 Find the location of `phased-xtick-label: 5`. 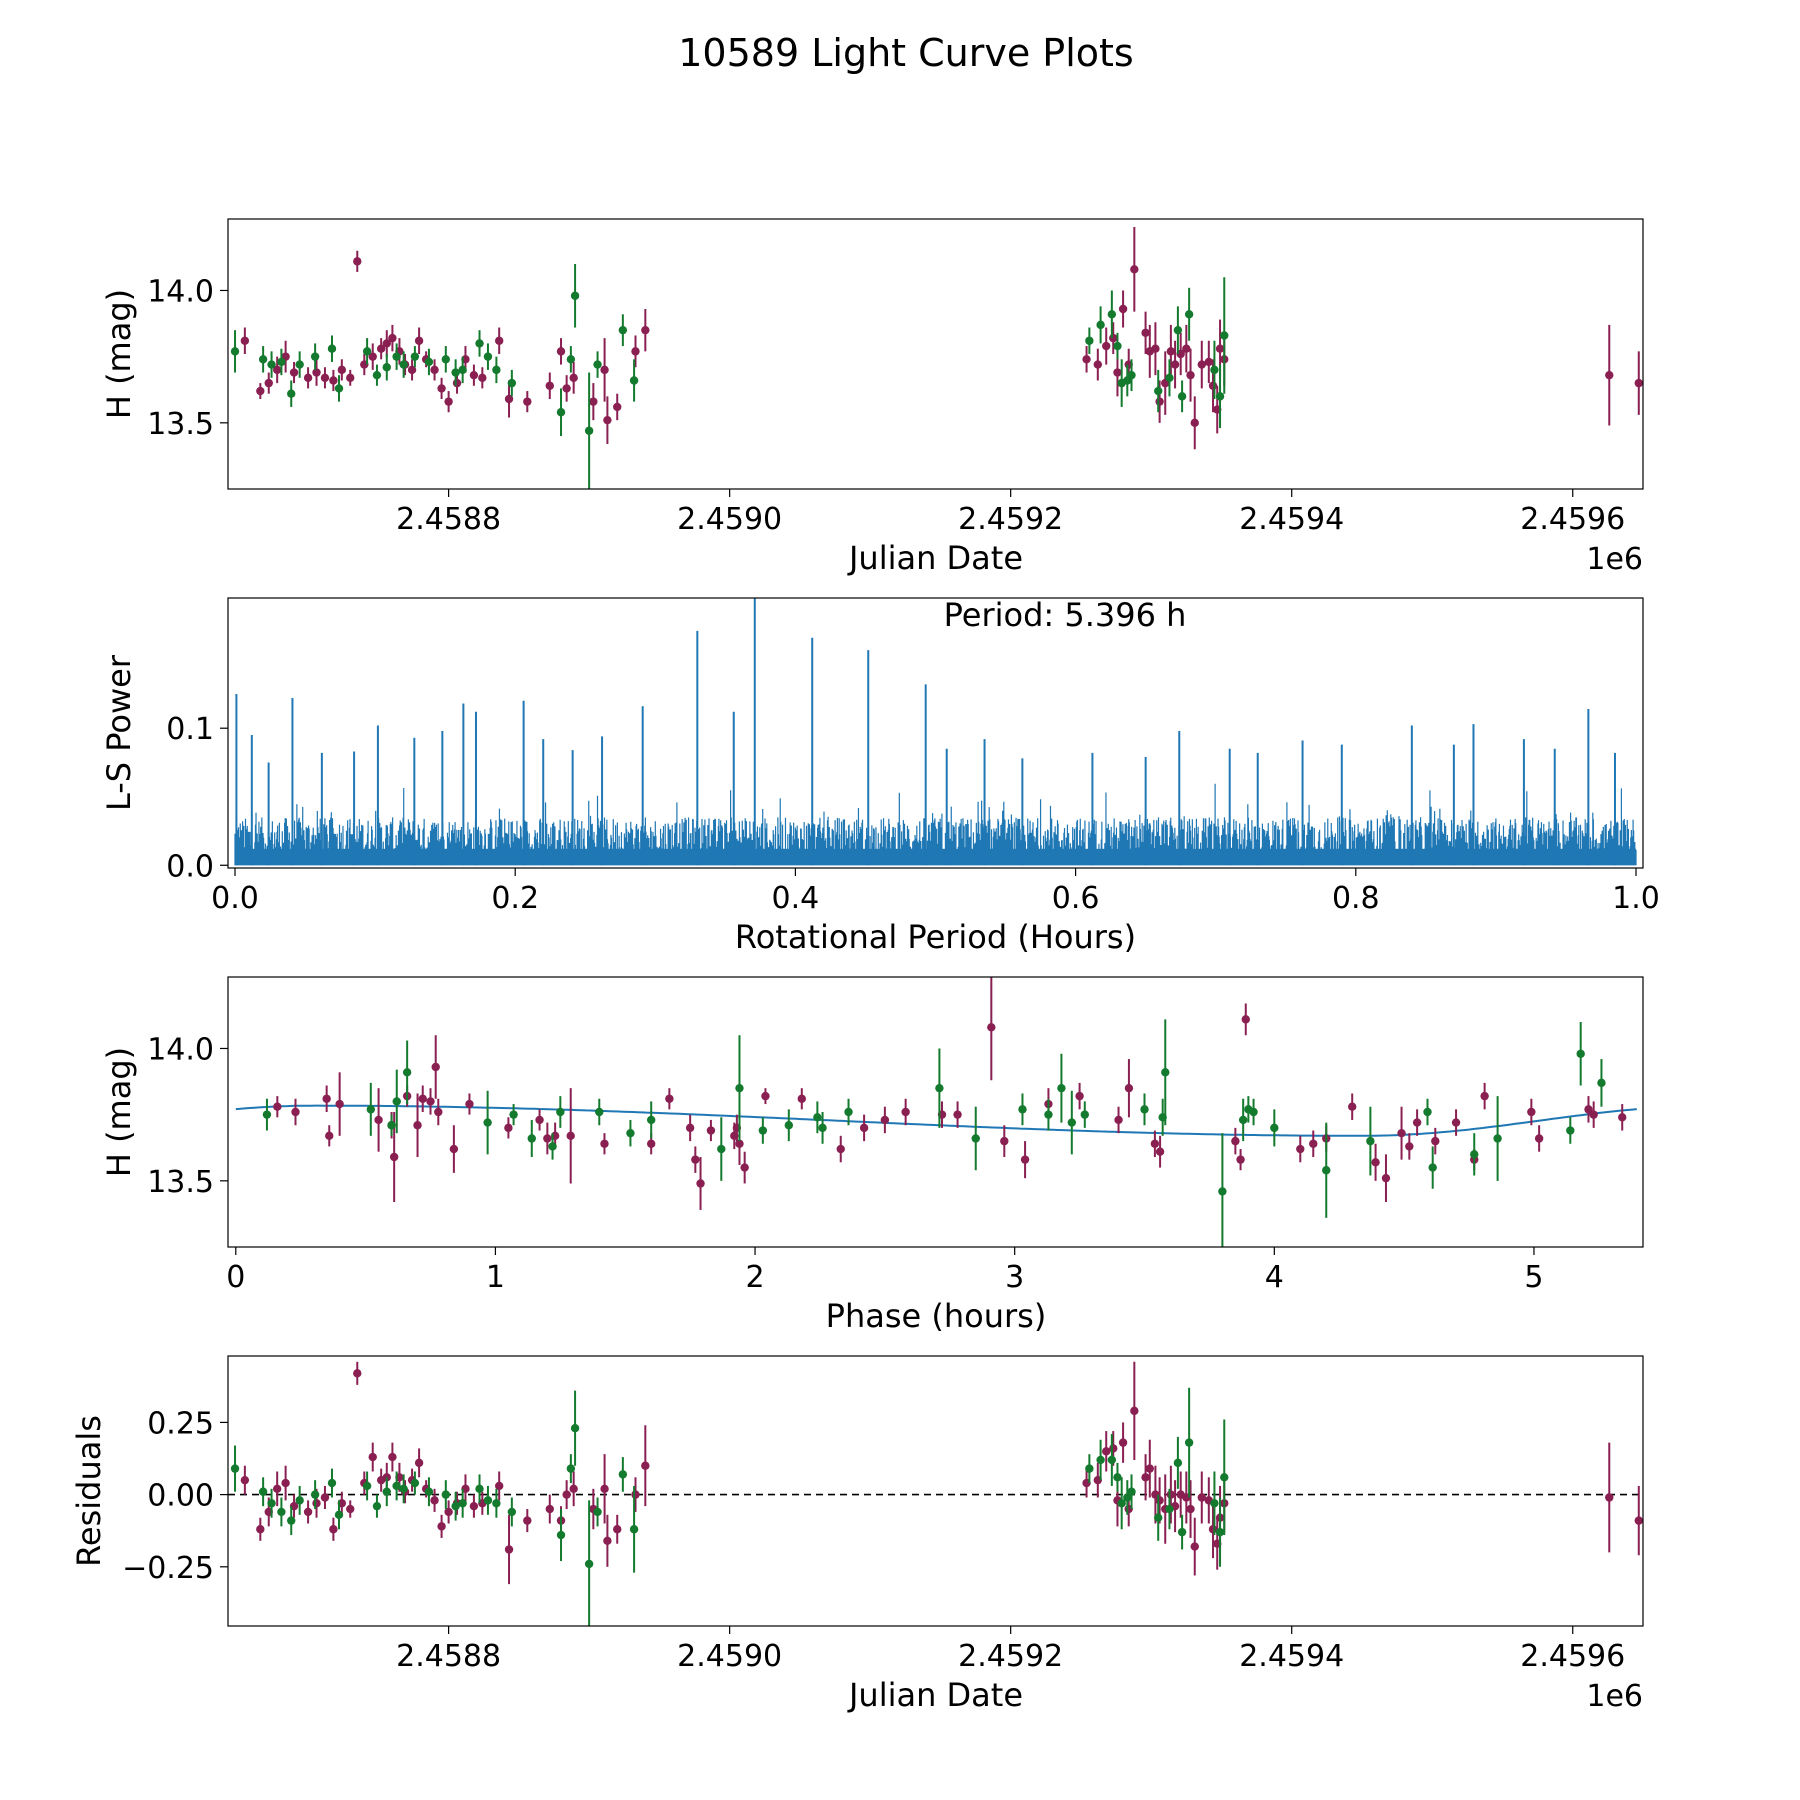

phased-xtick-label: 5 is located at coordinates (1533, 1277).